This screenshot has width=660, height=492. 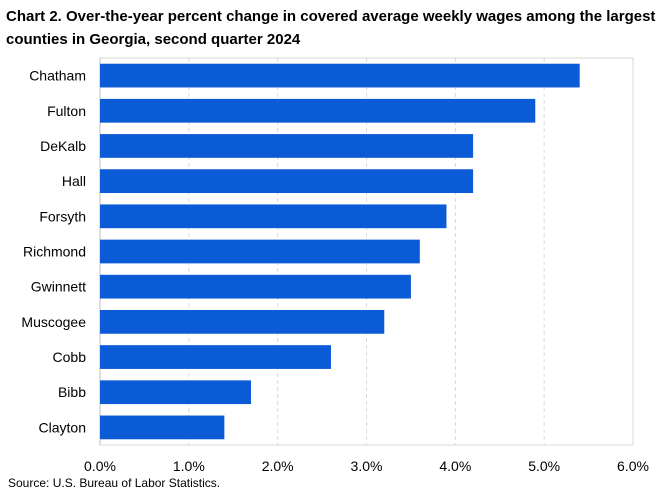 What do you see at coordinates (63, 146) in the screenshot?
I see `category-label: DeKalb` at bounding box center [63, 146].